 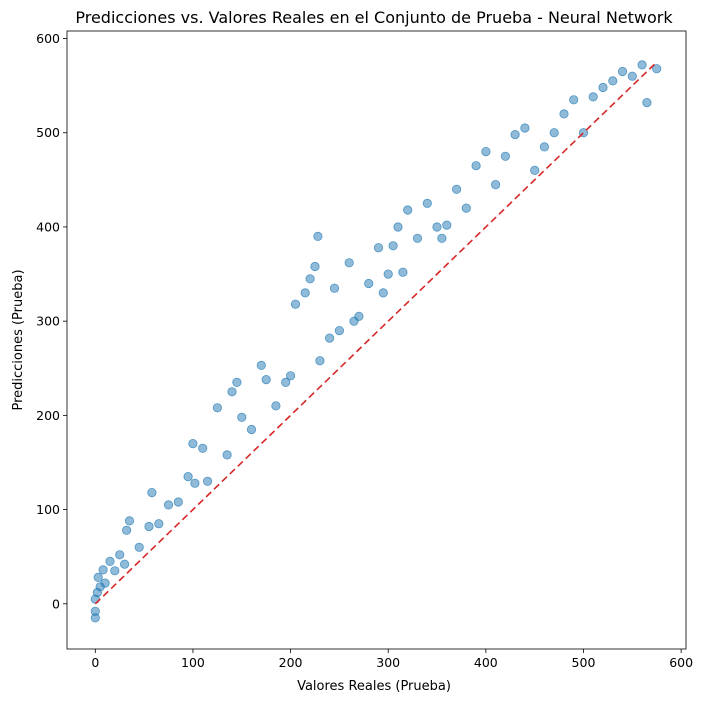 What do you see at coordinates (18, 339) in the screenshot?
I see `y-axis-label: Predicciones (Prueba)` at bounding box center [18, 339].